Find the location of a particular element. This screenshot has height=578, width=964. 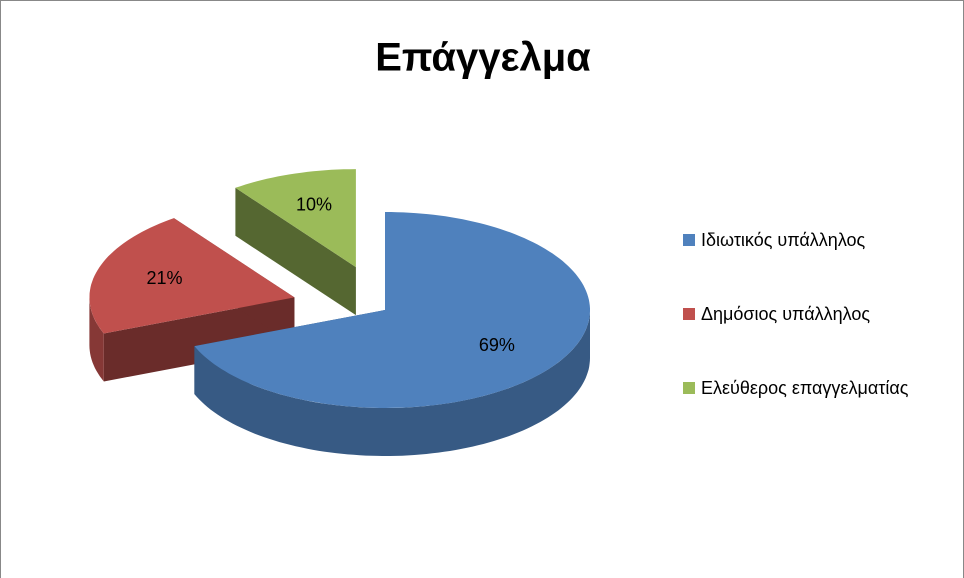

chart-title: Επάγγελμα is located at coordinates (483, 58).